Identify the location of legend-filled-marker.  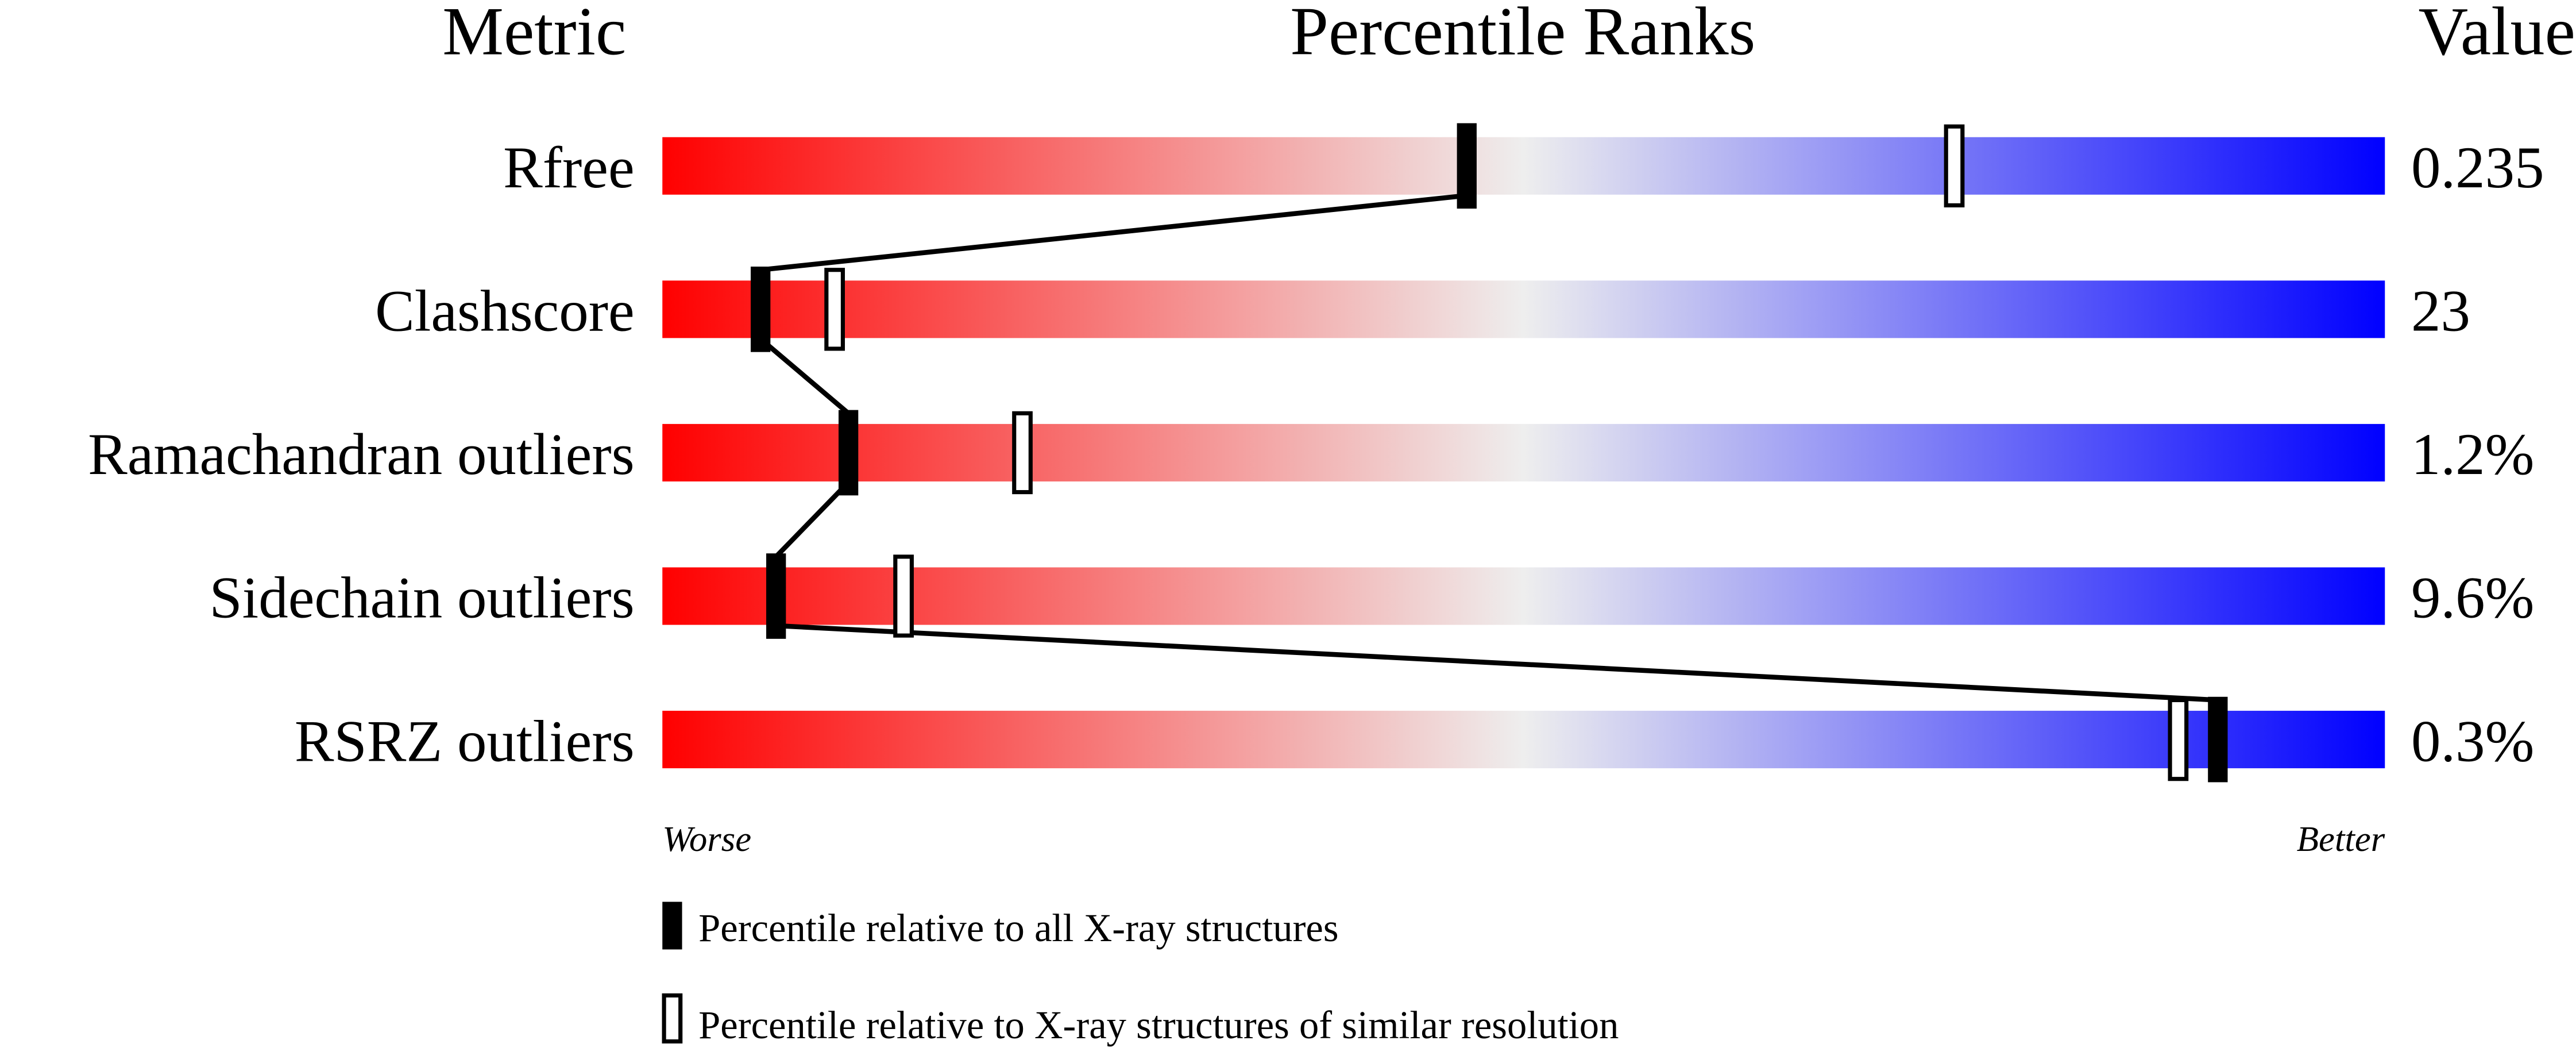
(672, 925).